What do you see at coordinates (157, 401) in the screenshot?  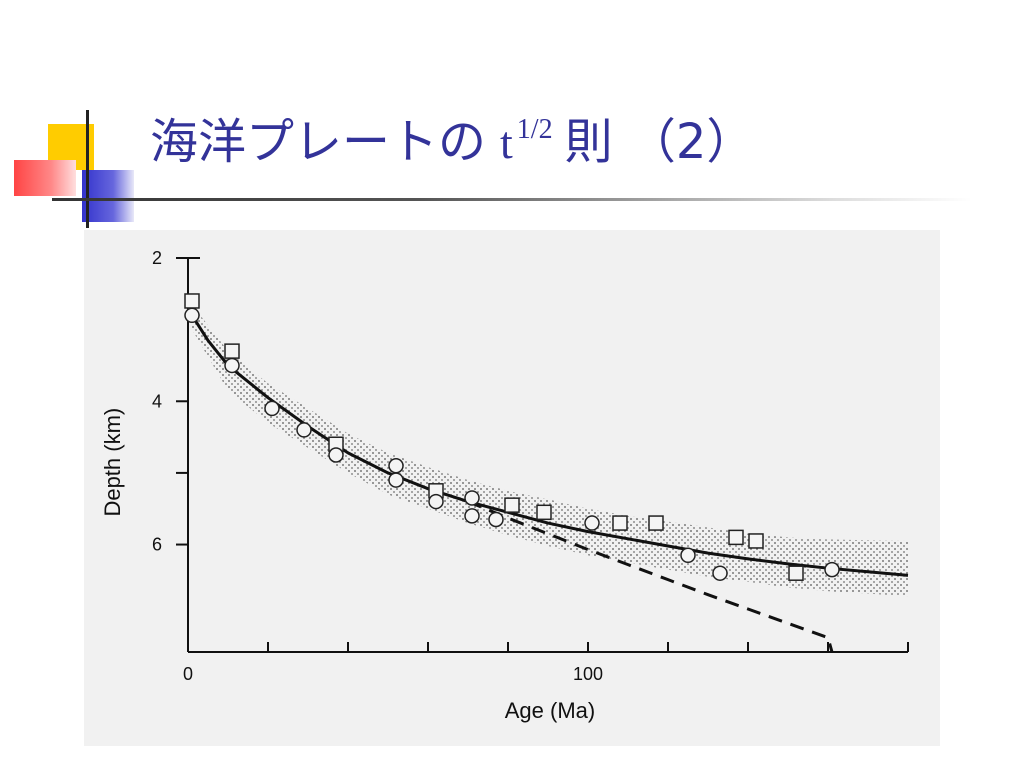 I see `y-tick-label: 4` at bounding box center [157, 401].